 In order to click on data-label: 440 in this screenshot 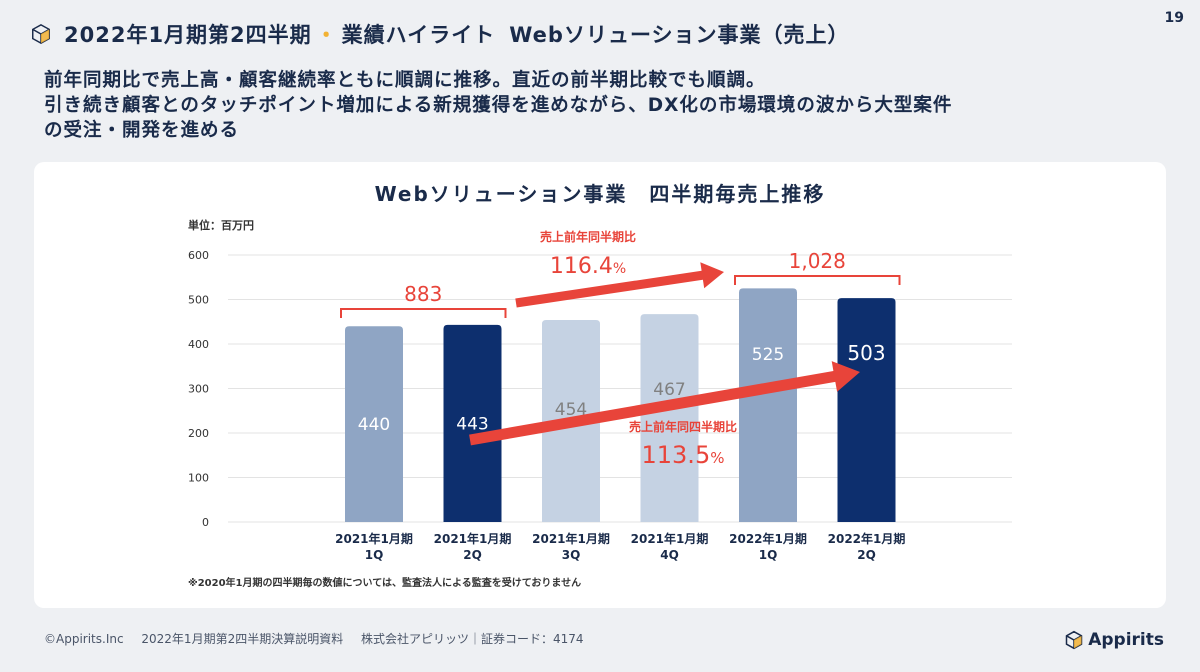, I will do `click(374, 425)`.